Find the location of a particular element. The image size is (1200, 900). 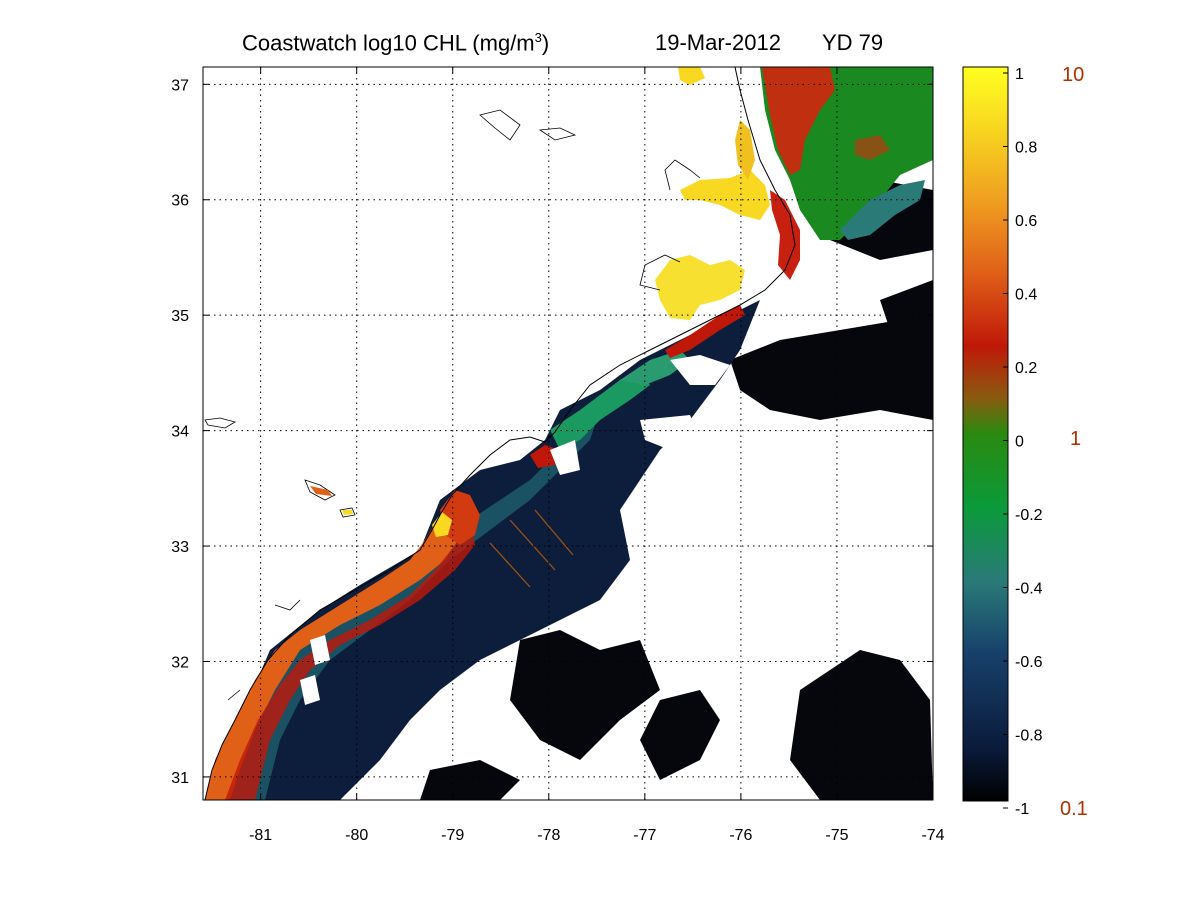

charleston-yellow is located at coordinates (442, 524).